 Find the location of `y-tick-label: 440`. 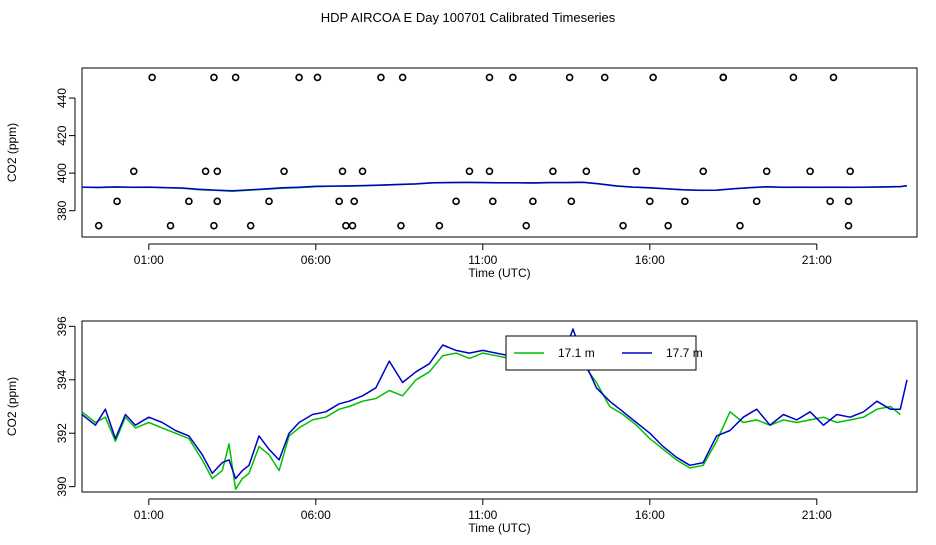

y-tick-label: 440 is located at coordinates (62, 98).